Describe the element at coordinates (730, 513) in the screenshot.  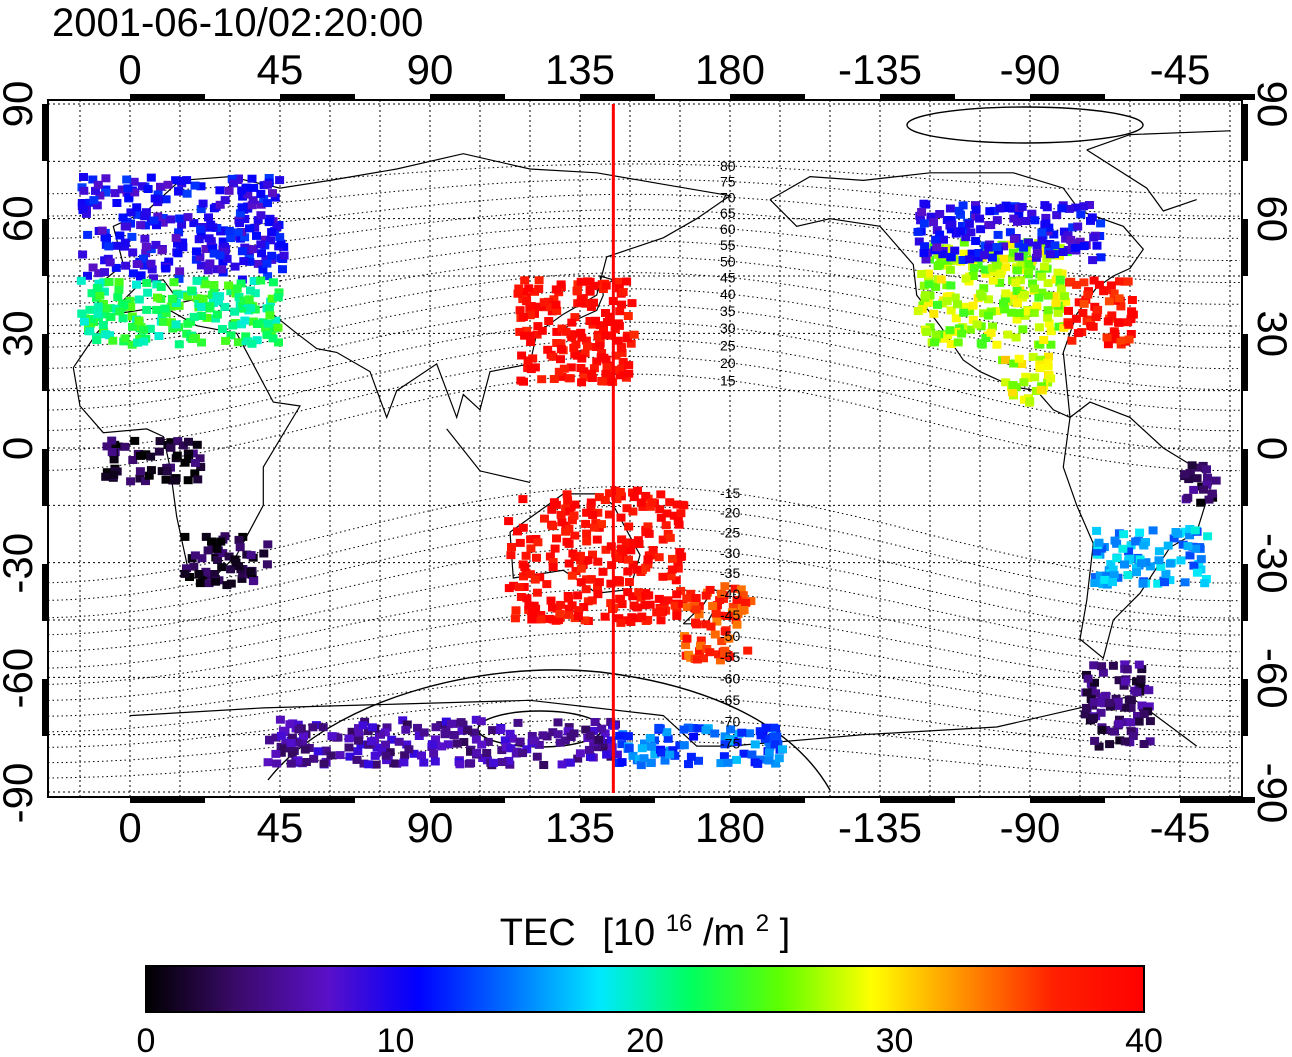
I see `contour-label: -20` at that location.